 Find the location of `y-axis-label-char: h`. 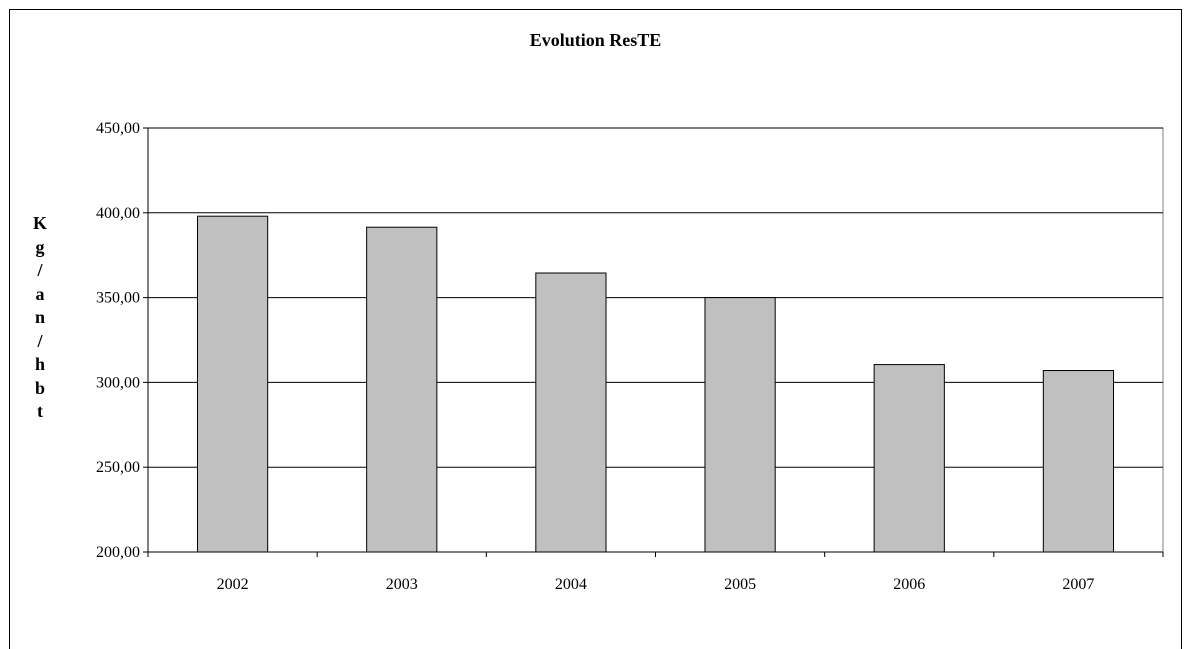

y-axis-label-char: h is located at coordinates (39, 364).